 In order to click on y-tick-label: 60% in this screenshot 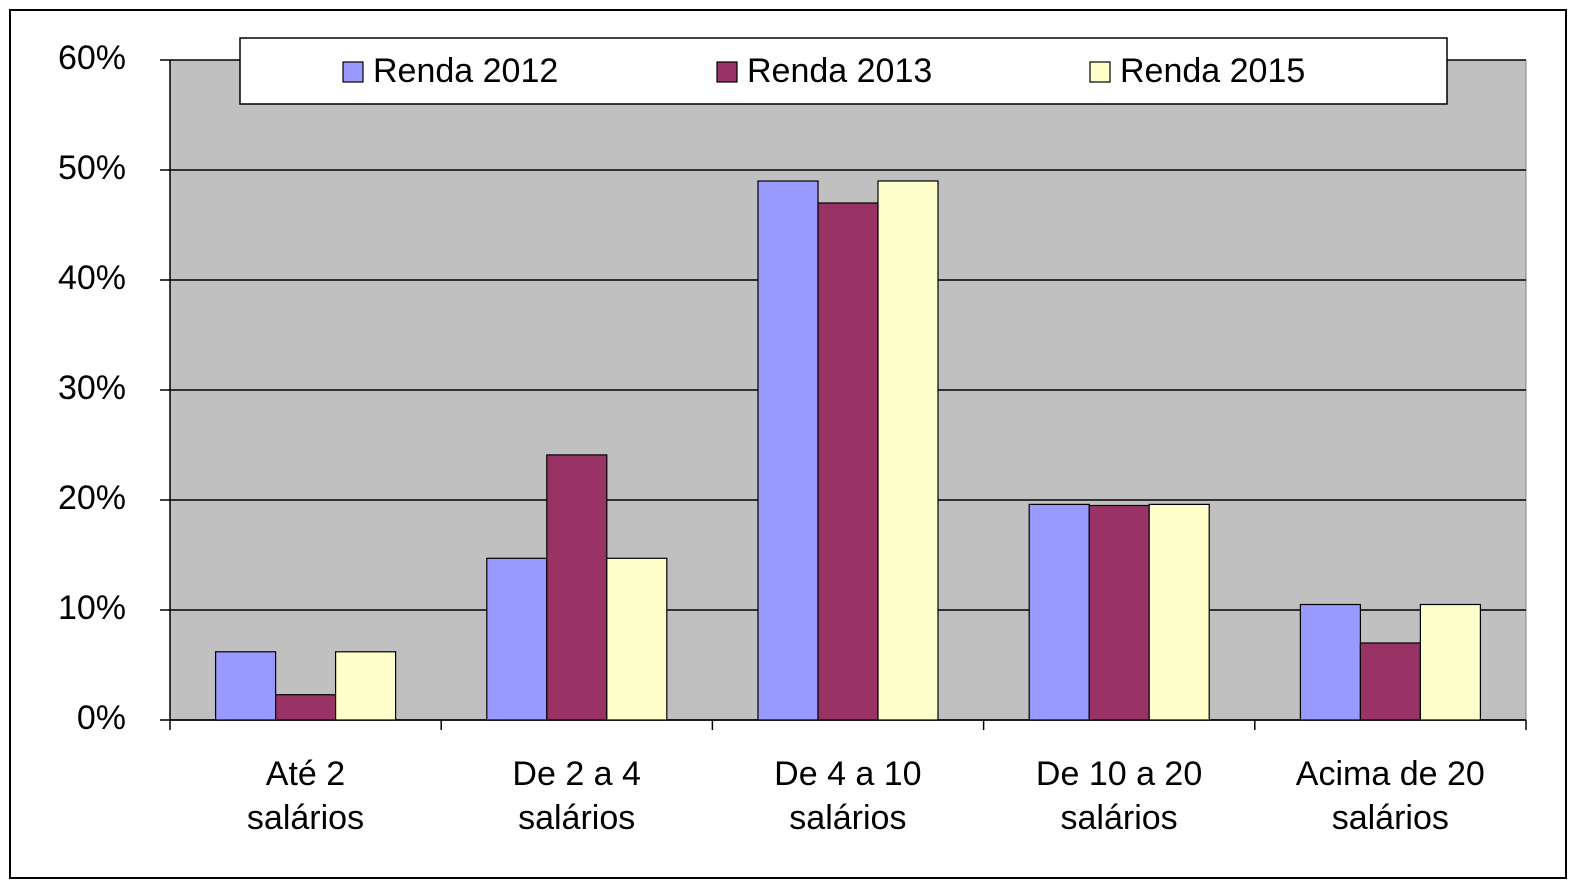, I will do `click(92, 58)`.